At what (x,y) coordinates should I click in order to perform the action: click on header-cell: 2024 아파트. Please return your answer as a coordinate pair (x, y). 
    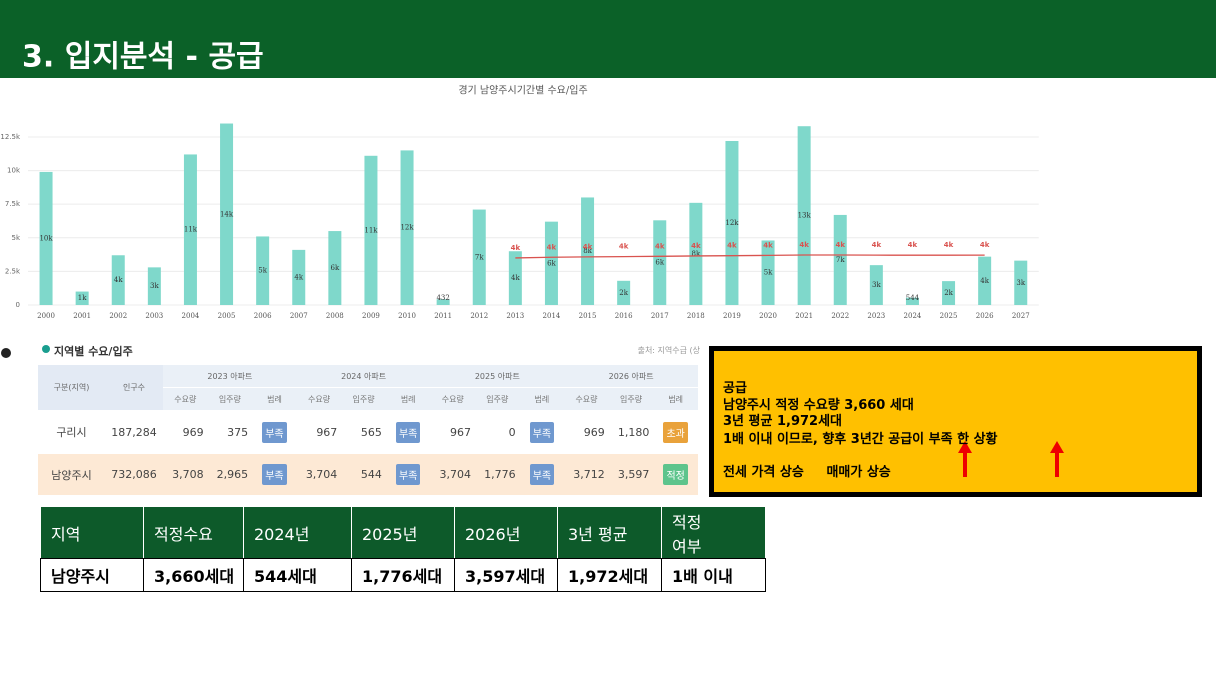
    Looking at the image, I should click on (363, 376).